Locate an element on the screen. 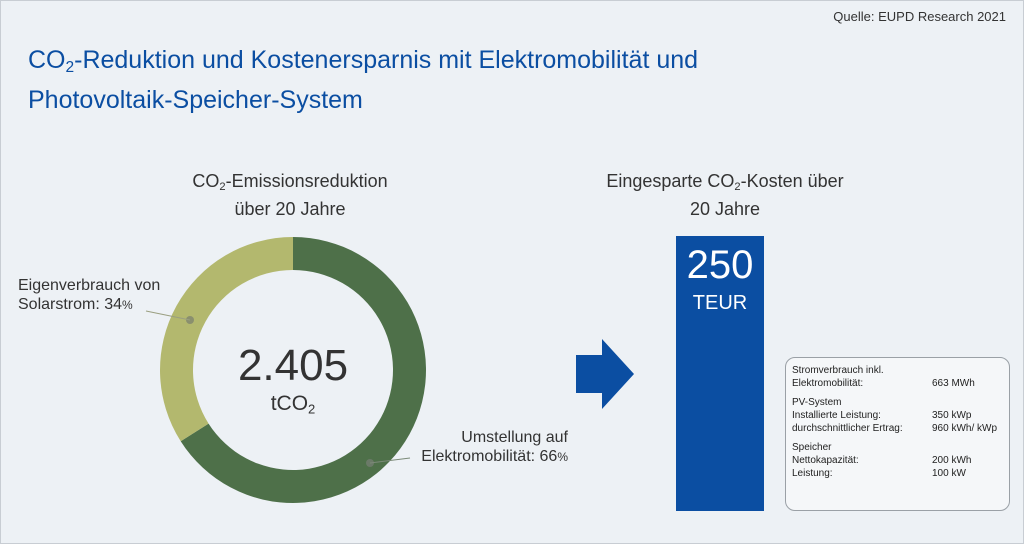  info-group-title: Speicher is located at coordinates (812, 447).